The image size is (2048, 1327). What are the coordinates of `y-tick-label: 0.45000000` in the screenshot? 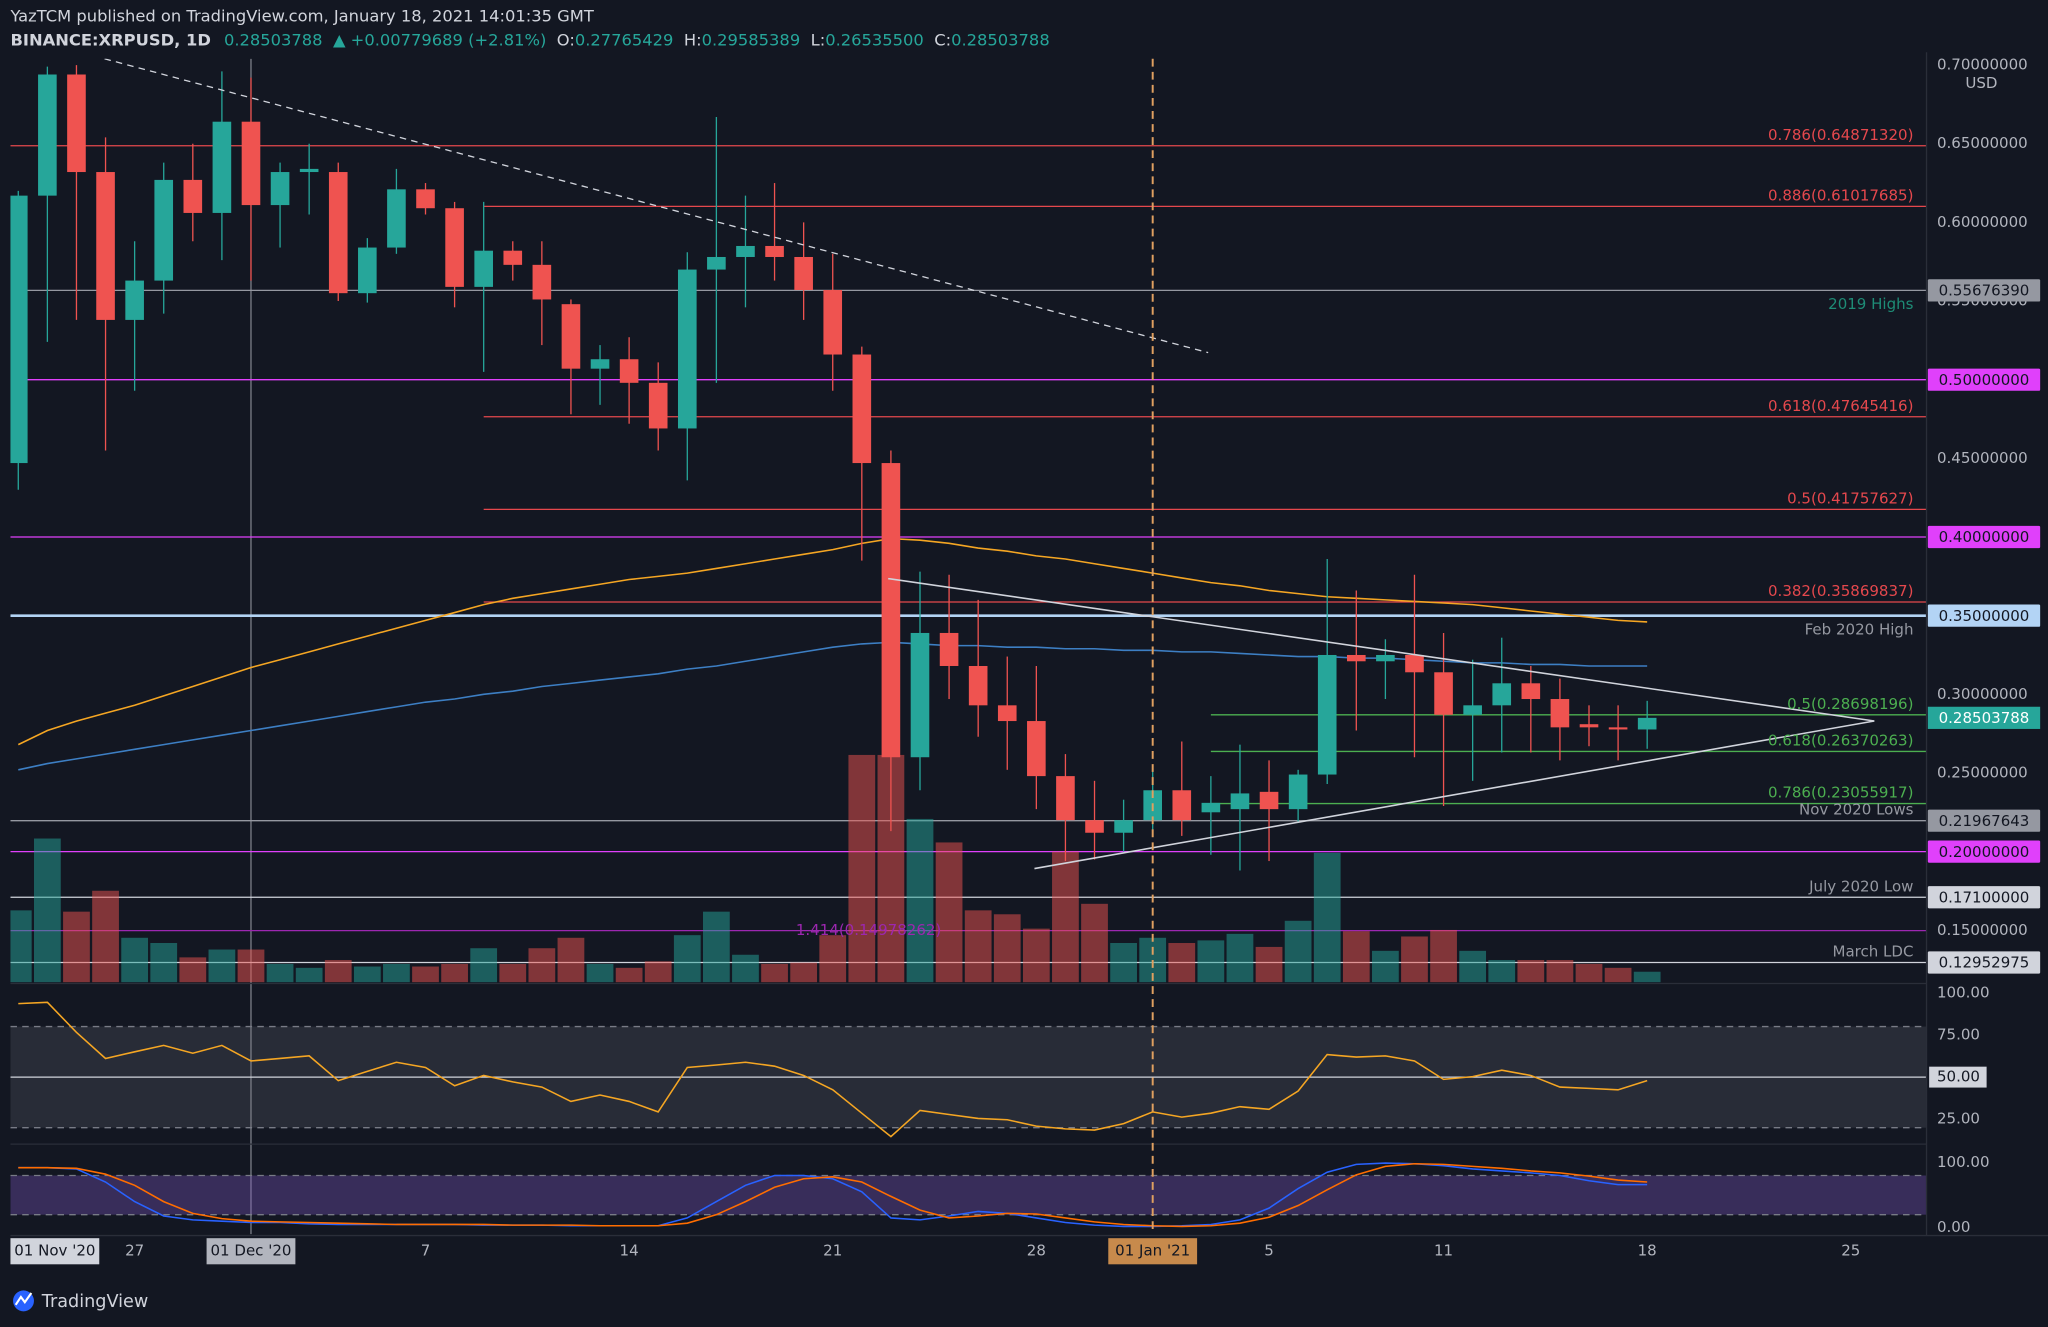 It's located at (1982, 458).